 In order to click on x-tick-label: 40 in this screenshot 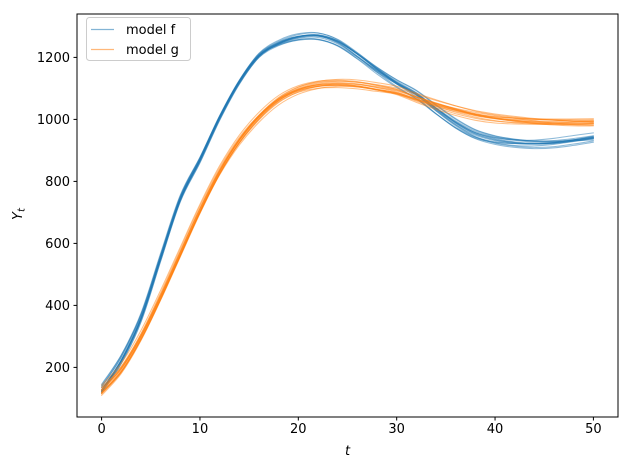, I will do `click(495, 429)`.